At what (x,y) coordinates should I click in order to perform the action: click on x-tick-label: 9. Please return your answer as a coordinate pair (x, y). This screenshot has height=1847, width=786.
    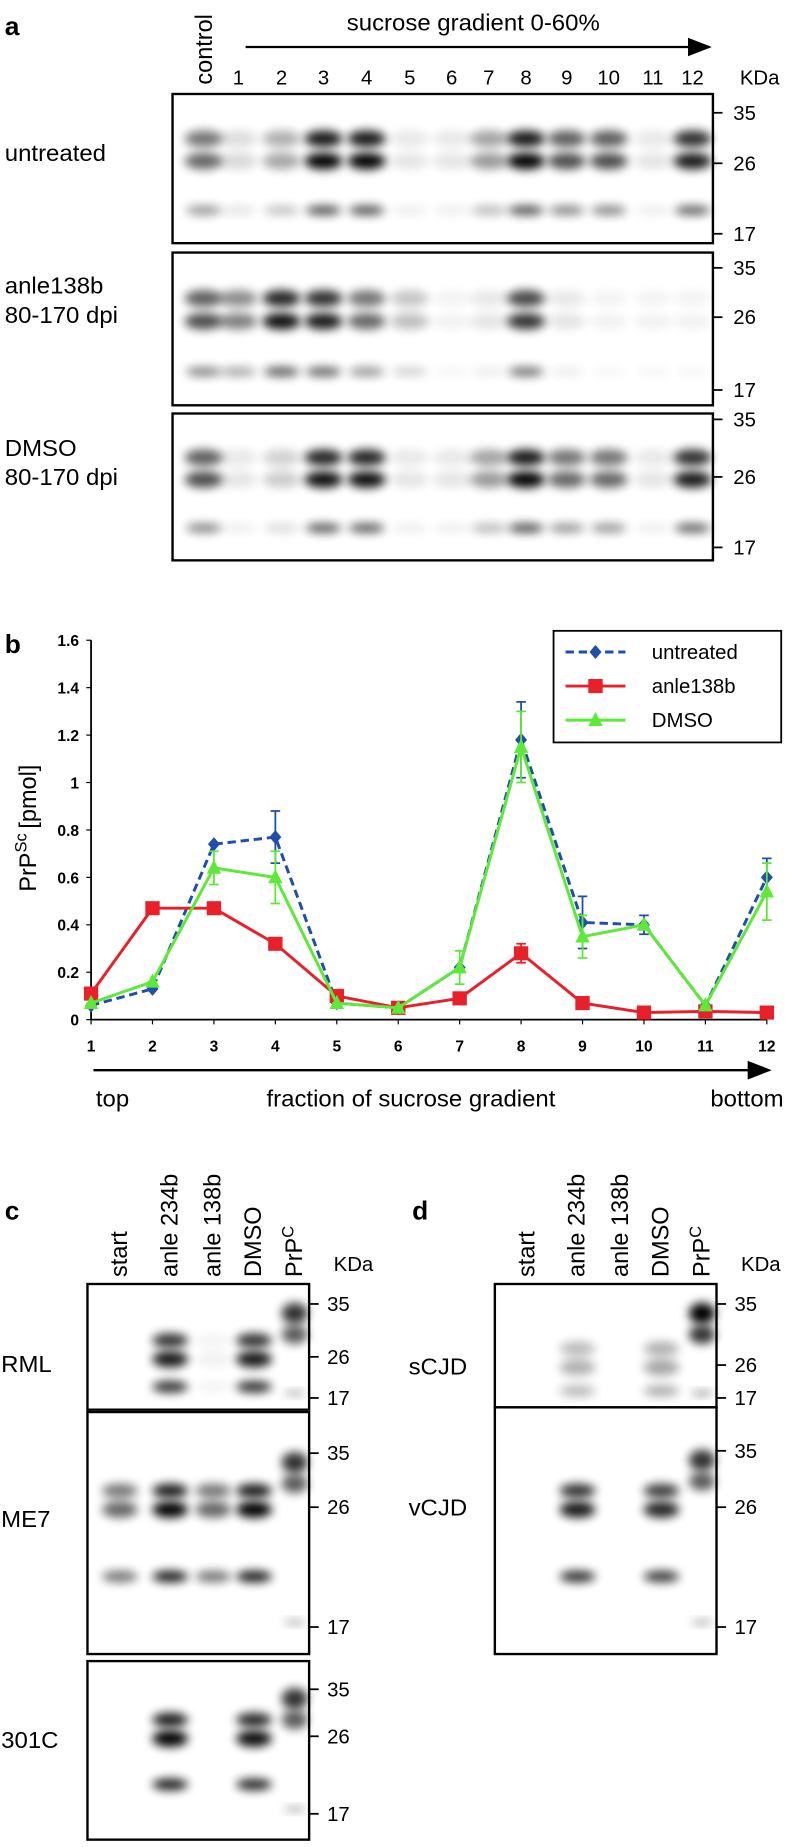
    Looking at the image, I should click on (582, 1047).